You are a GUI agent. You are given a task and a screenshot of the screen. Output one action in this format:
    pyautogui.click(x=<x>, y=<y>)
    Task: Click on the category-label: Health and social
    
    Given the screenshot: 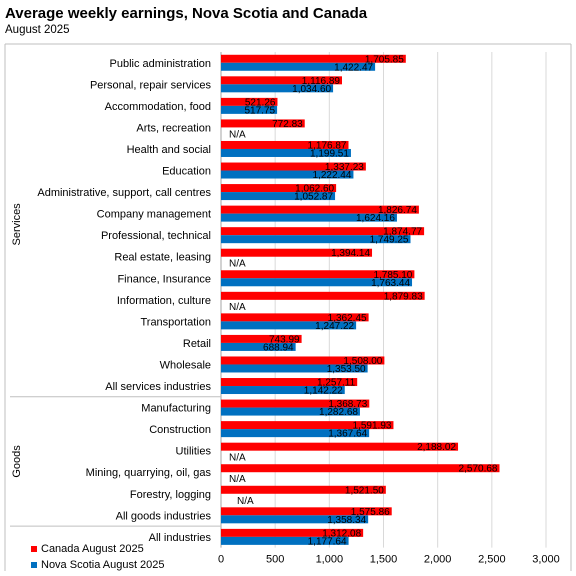 What is the action you would take?
    pyautogui.click(x=169, y=150)
    